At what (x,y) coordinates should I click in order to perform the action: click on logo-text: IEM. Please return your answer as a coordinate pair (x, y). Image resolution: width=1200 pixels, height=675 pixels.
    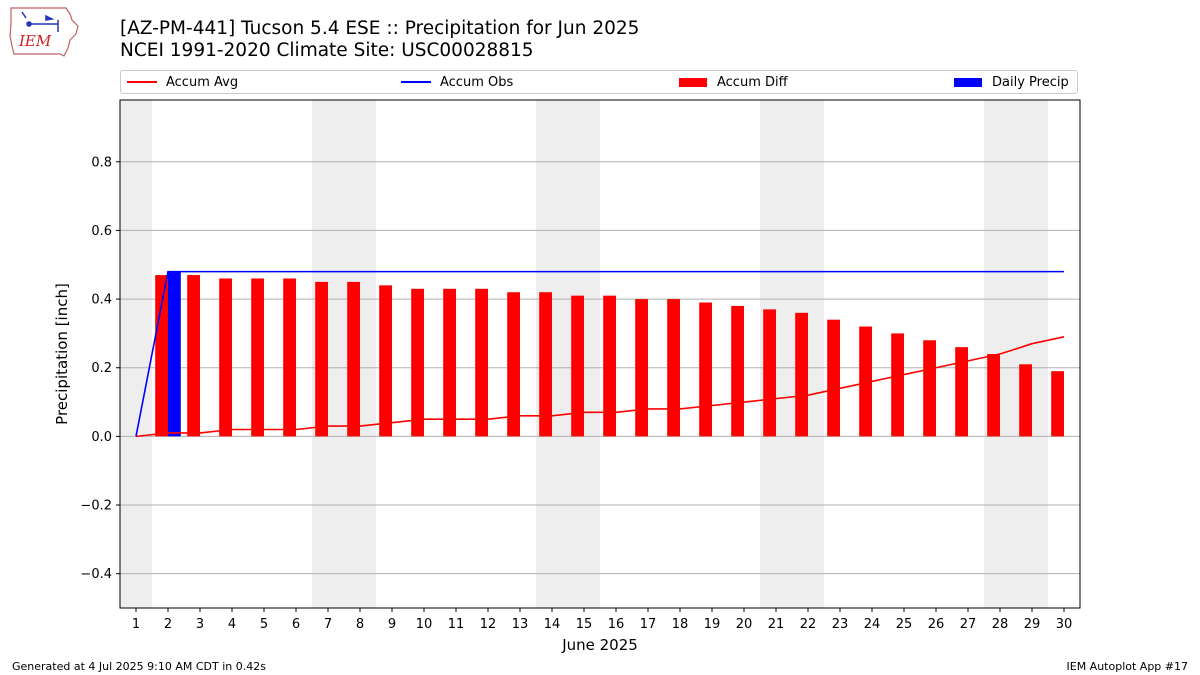
    Looking at the image, I should click on (35, 41).